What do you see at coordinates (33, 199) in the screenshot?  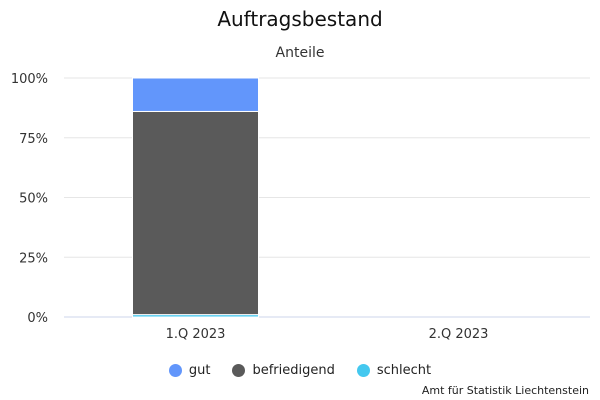 I see `y-tick-label: 50%` at bounding box center [33, 199].